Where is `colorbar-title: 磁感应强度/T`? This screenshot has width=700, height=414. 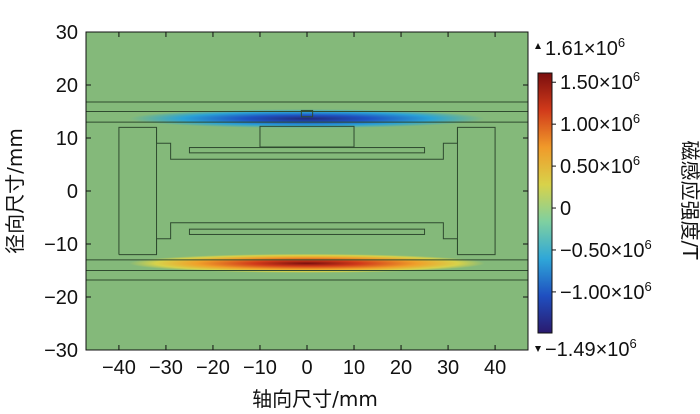
colorbar-title: 磁感应强度/T is located at coordinates (689, 201).